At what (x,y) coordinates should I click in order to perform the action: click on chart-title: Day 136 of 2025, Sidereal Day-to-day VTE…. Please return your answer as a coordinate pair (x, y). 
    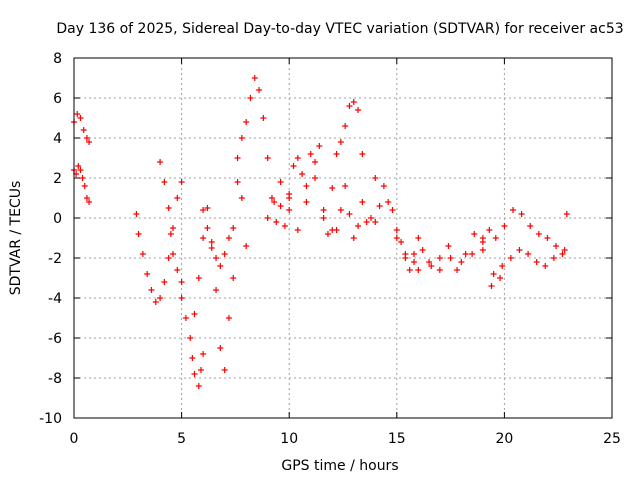
    Looking at the image, I should click on (339, 29).